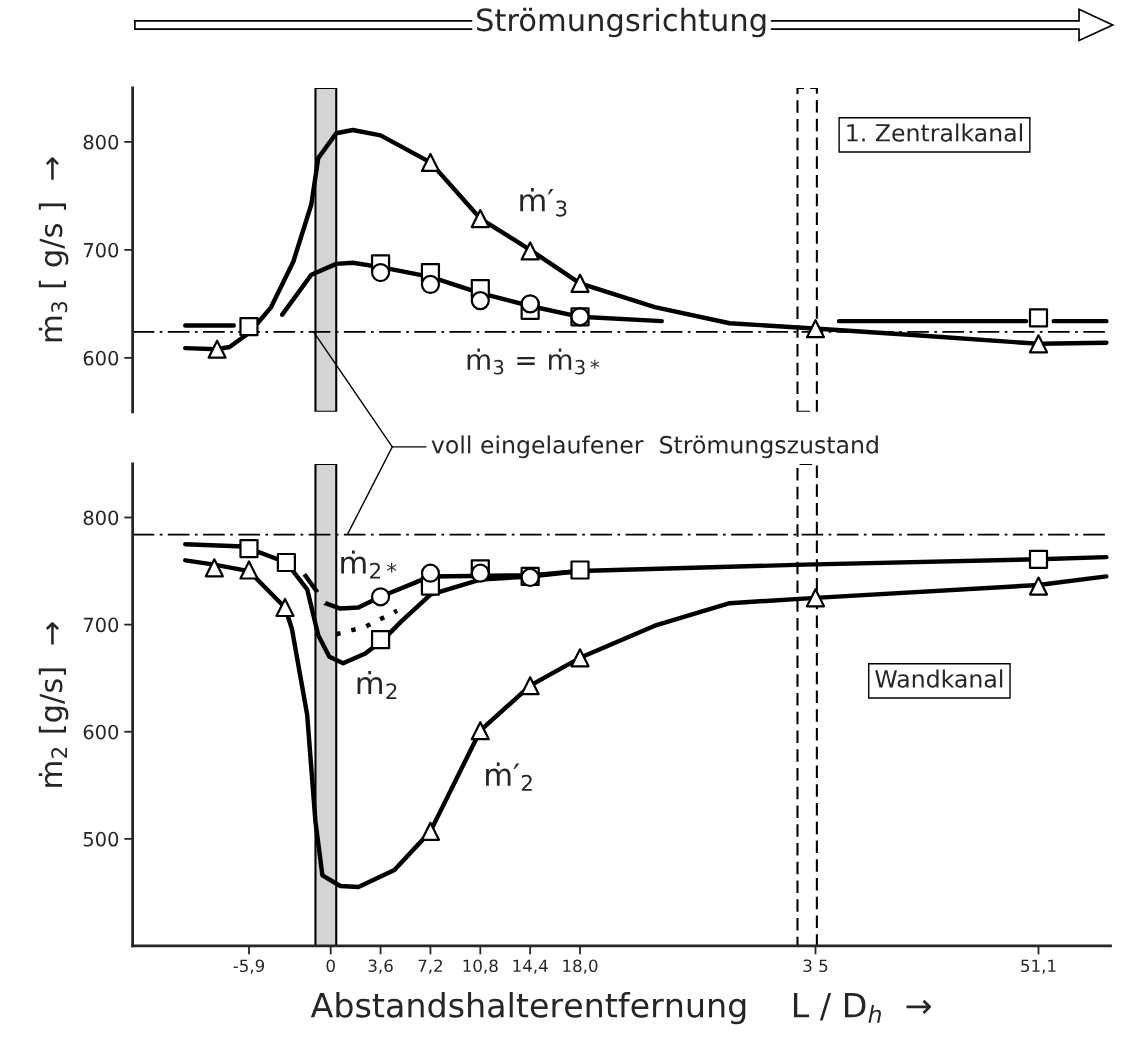  Describe the element at coordinates (621, 22) in the screenshot. I see `chart-title: Strömungsrichtung` at that location.